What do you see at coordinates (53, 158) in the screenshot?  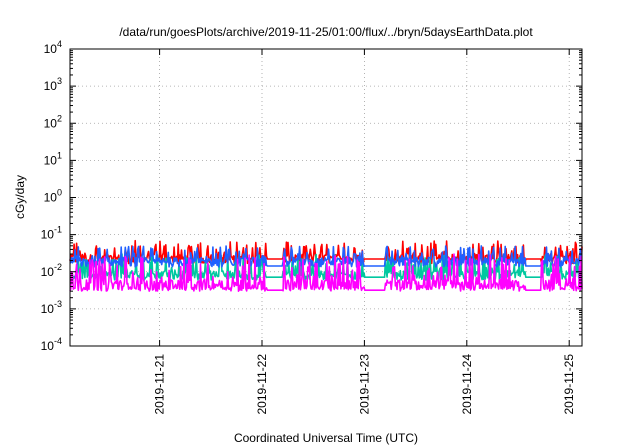 I see `y-tick-label: 10¹` at bounding box center [53, 158].